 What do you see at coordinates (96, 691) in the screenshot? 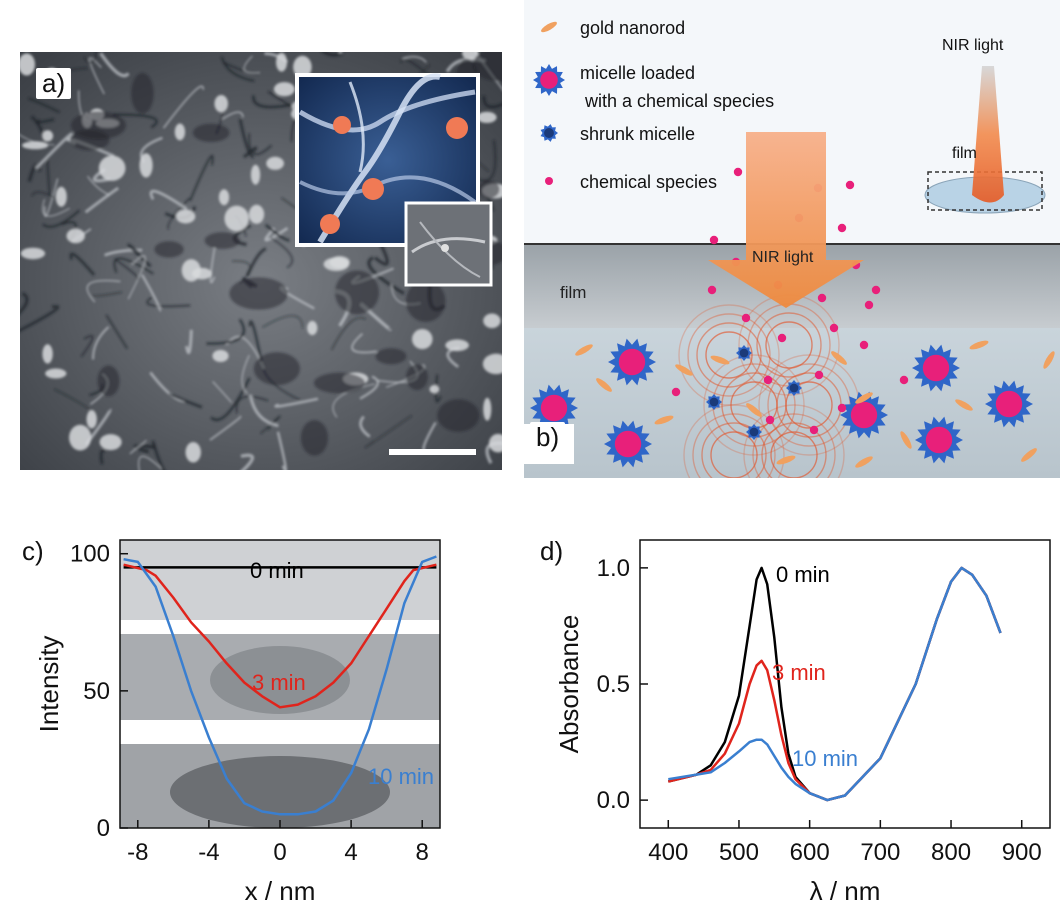
I see `y-tick-label: 50` at bounding box center [96, 691].